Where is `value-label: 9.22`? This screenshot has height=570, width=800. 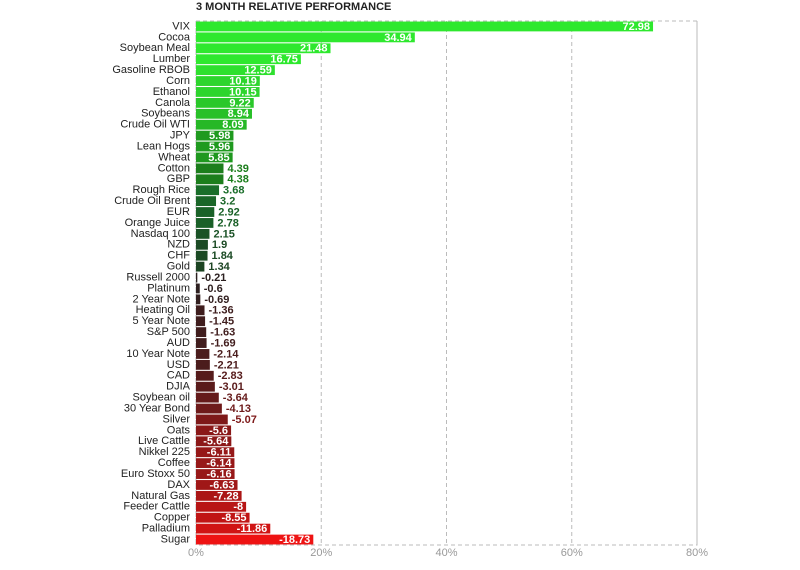 value-label: 9.22 is located at coordinates (239, 103).